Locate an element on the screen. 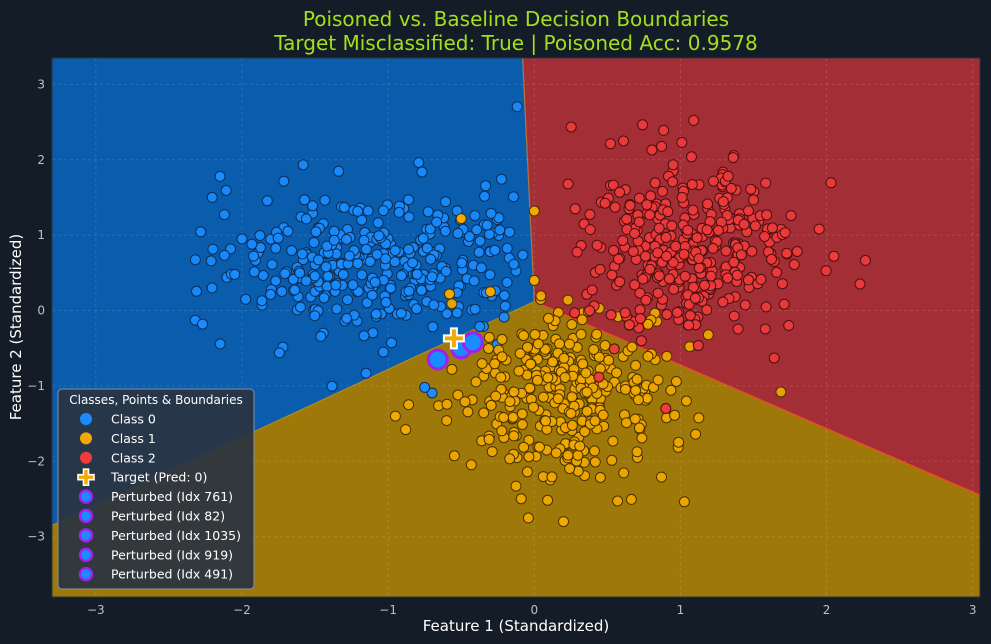 The width and height of the screenshot is (991, 644). target-plus-marker is located at coordinates (453, 338).